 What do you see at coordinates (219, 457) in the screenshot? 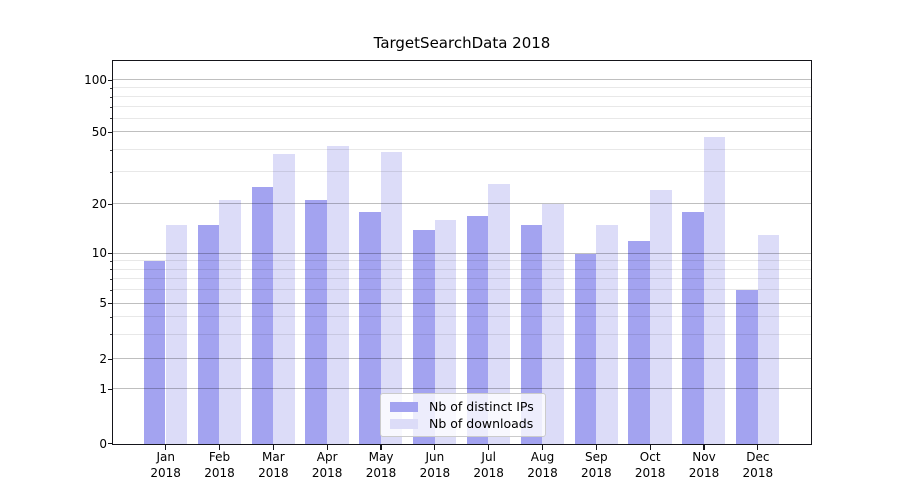
I see `x-tick-month: Feb` at bounding box center [219, 457].